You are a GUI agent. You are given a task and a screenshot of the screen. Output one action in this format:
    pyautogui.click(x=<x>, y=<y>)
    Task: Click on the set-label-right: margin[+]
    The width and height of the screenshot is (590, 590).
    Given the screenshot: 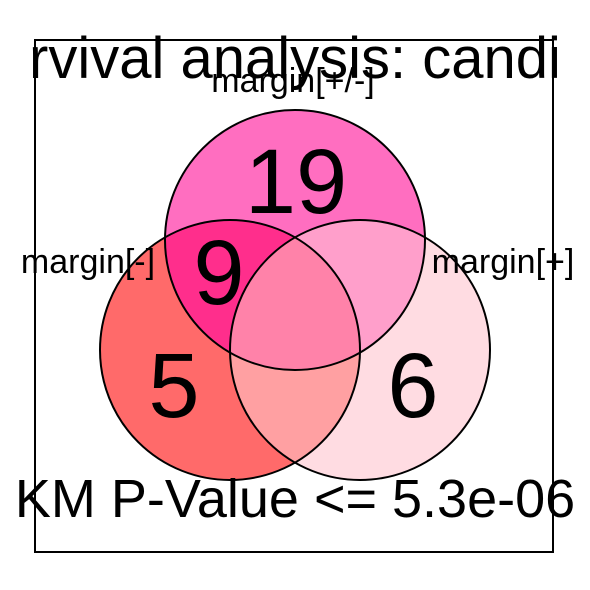 What is the action you would take?
    pyautogui.click(x=503, y=262)
    